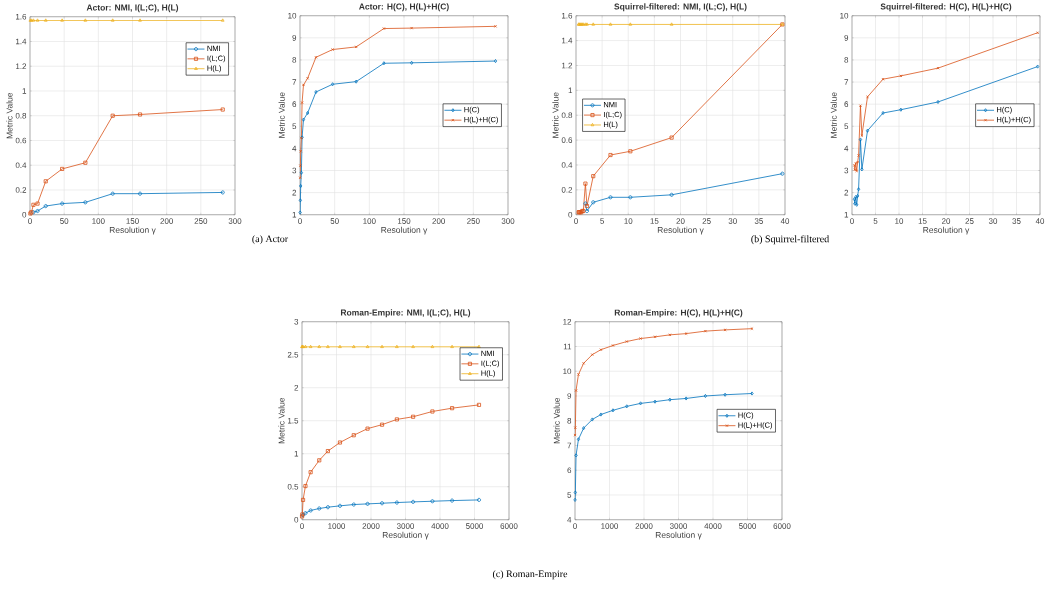  What do you see at coordinates (405, 313) in the screenshot?
I see `chart-title: Roman-Empire: NMI, I(L;C), H(L)` at bounding box center [405, 313].